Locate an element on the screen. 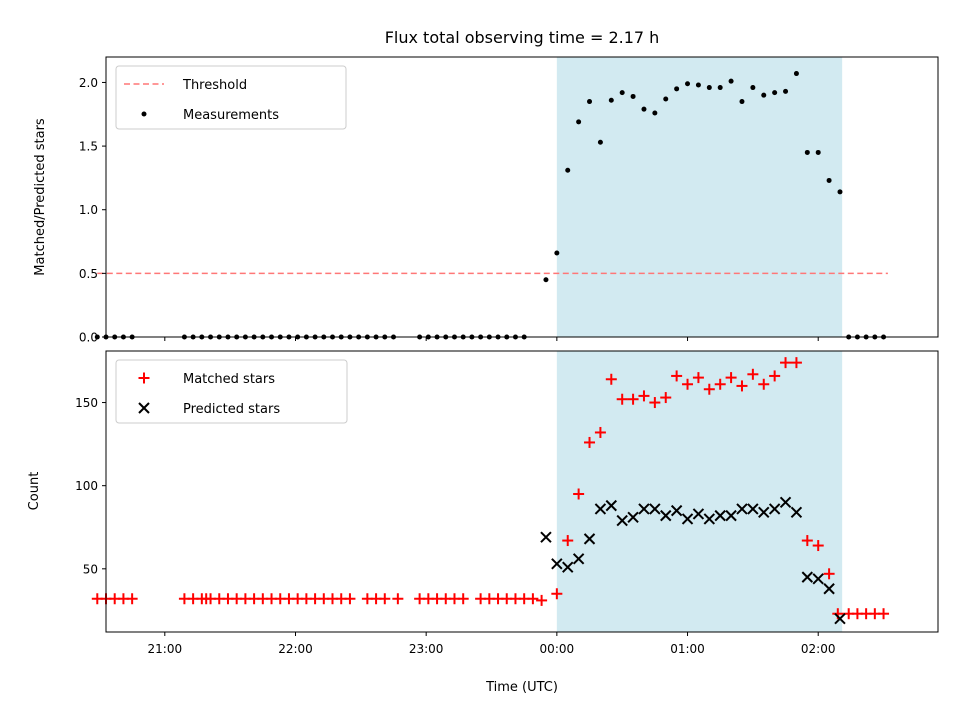 Image resolution: width=960 pixels, height=720 pixels. legend-label: Predicted stars is located at coordinates (231, 409).